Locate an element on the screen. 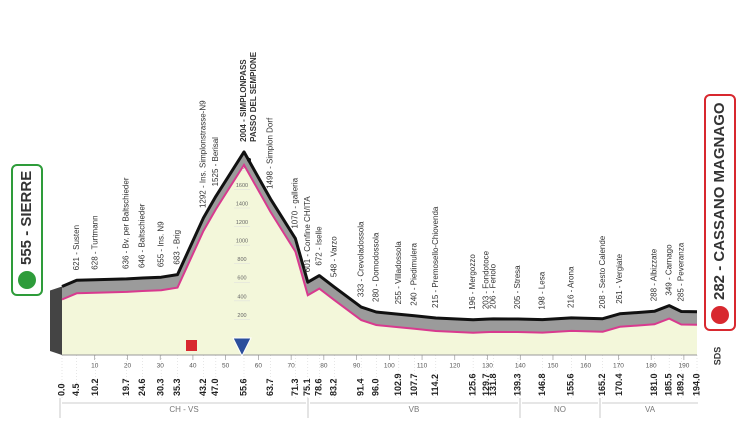 This screenshot has height=434, width=750. y-tick-label: 1400 is located at coordinates (242, 204).